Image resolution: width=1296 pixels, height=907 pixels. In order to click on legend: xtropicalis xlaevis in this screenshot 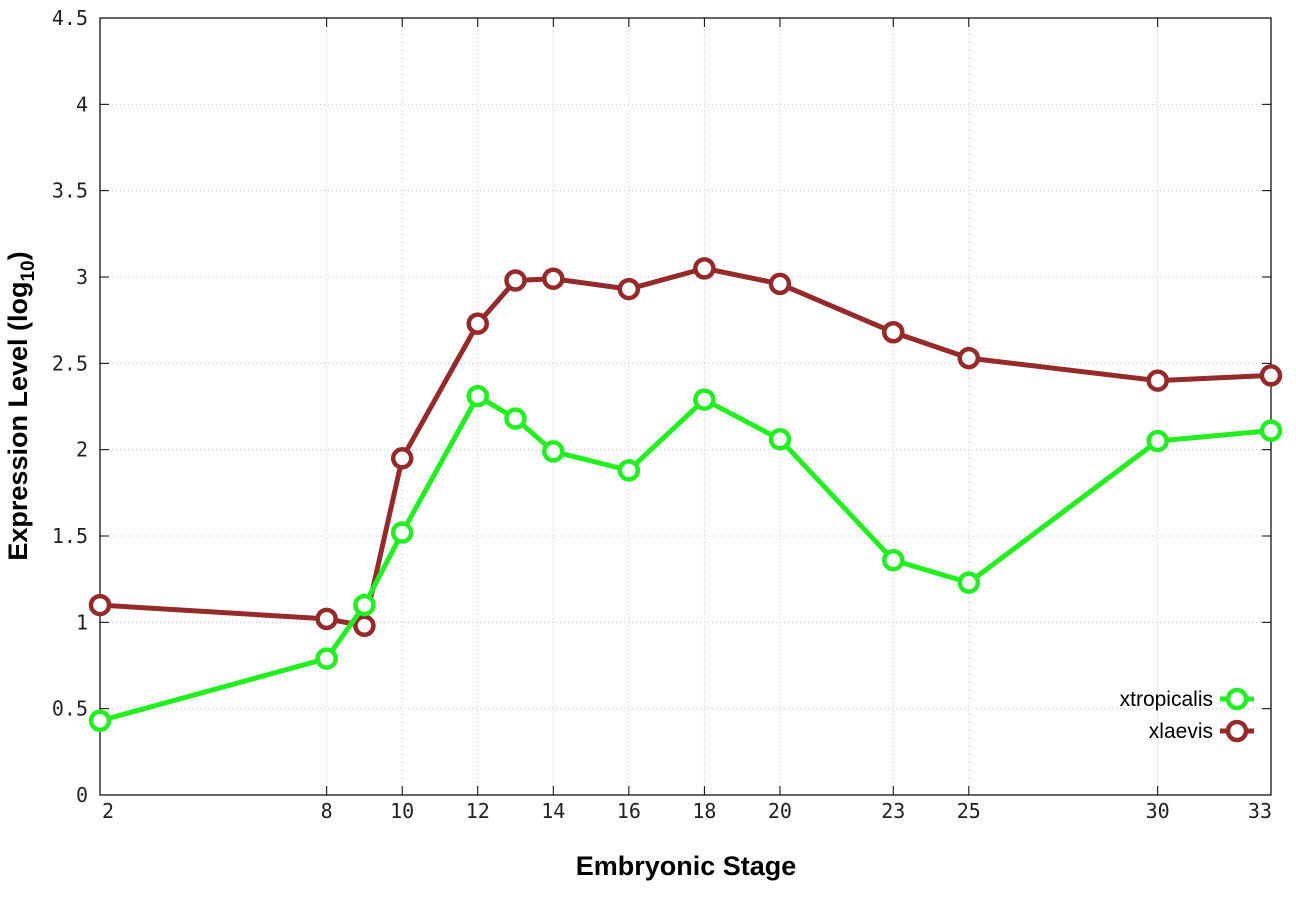, I will do `click(1187, 715)`.